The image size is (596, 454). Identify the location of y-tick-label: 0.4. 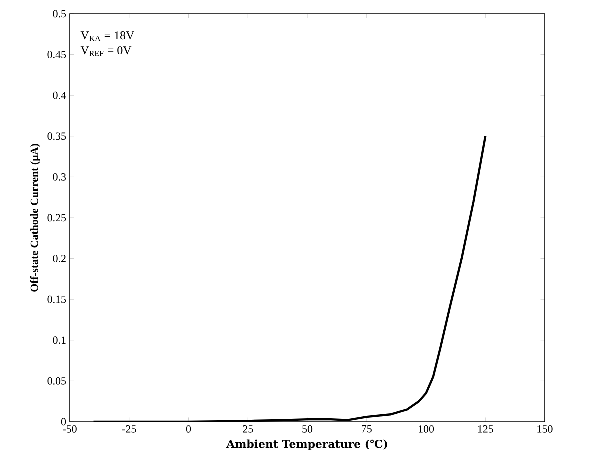
(59, 96).